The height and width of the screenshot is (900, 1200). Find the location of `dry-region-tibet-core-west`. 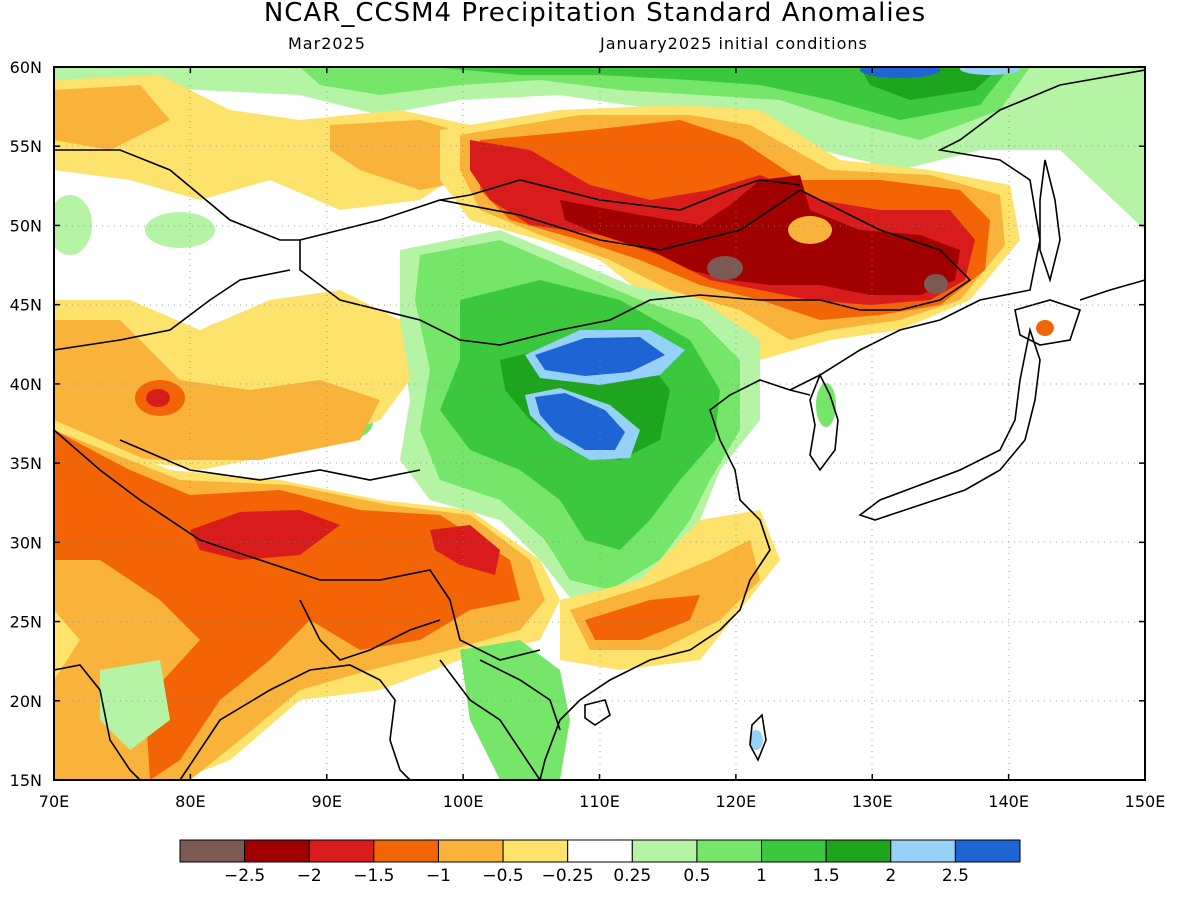

dry-region-tibet-core-west is located at coordinates (265, 535).